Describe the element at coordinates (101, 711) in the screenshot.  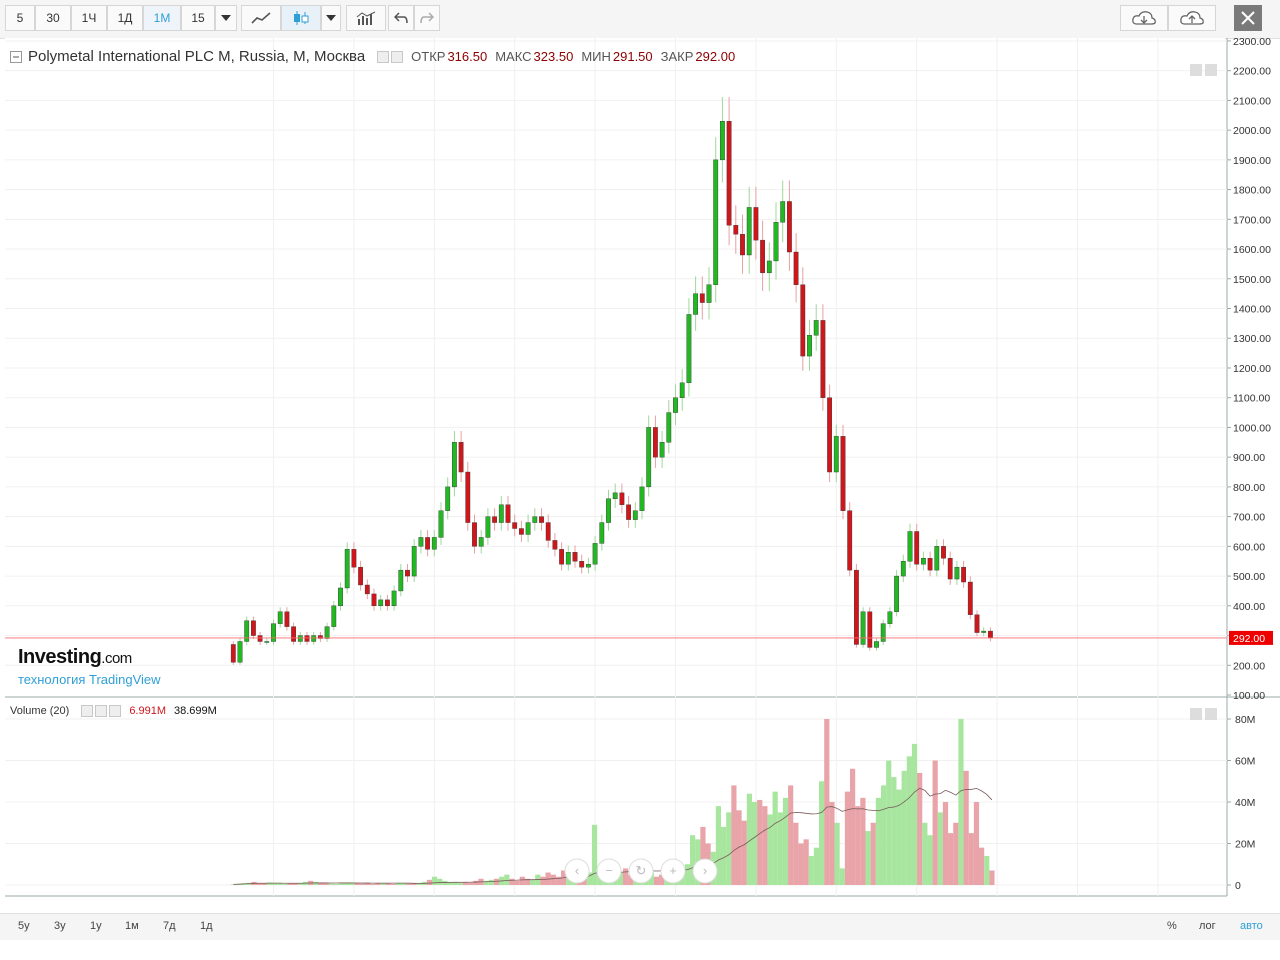
I see `volume-settings-icon` at that location.